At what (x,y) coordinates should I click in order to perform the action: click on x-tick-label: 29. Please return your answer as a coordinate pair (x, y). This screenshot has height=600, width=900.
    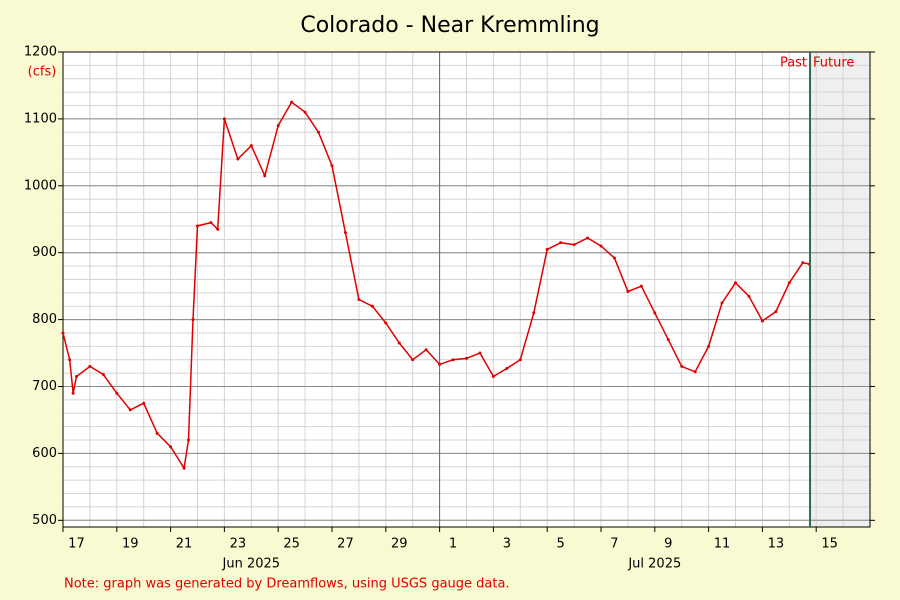
    Looking at the image, I should click on (399, 544).